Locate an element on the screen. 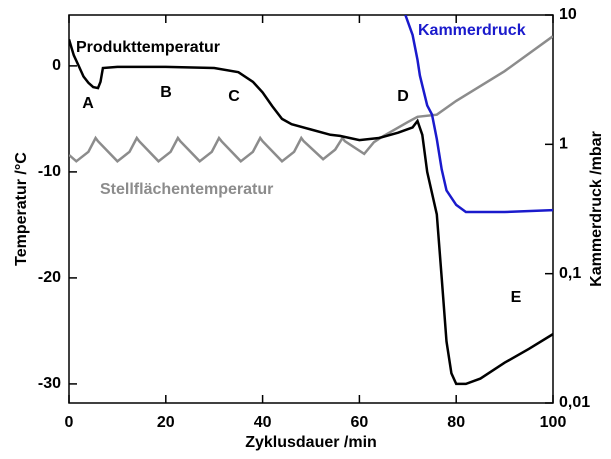  annotation: D is located at coordinates (403, 96).